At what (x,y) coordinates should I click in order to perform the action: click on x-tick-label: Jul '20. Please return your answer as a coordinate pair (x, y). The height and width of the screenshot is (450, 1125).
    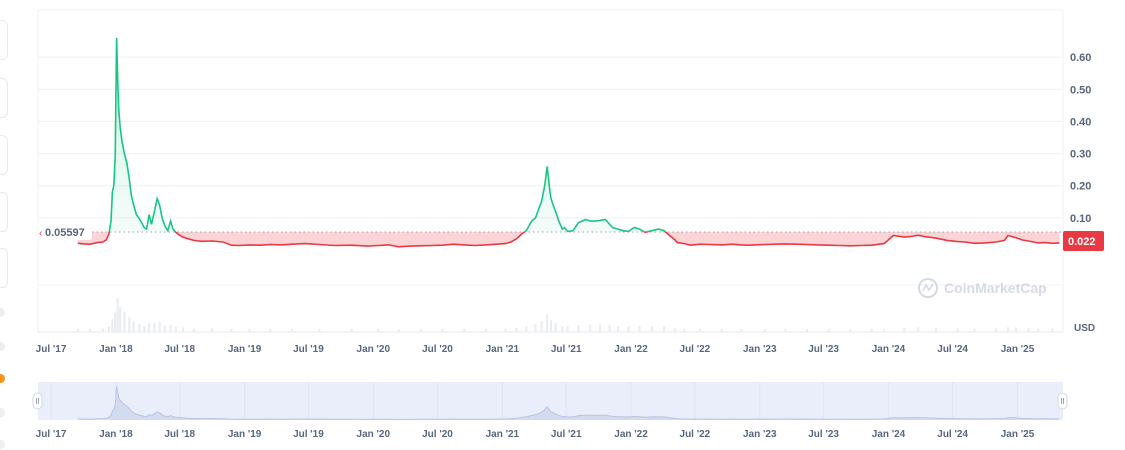
    Looking at the image, I should click on (437, 349).